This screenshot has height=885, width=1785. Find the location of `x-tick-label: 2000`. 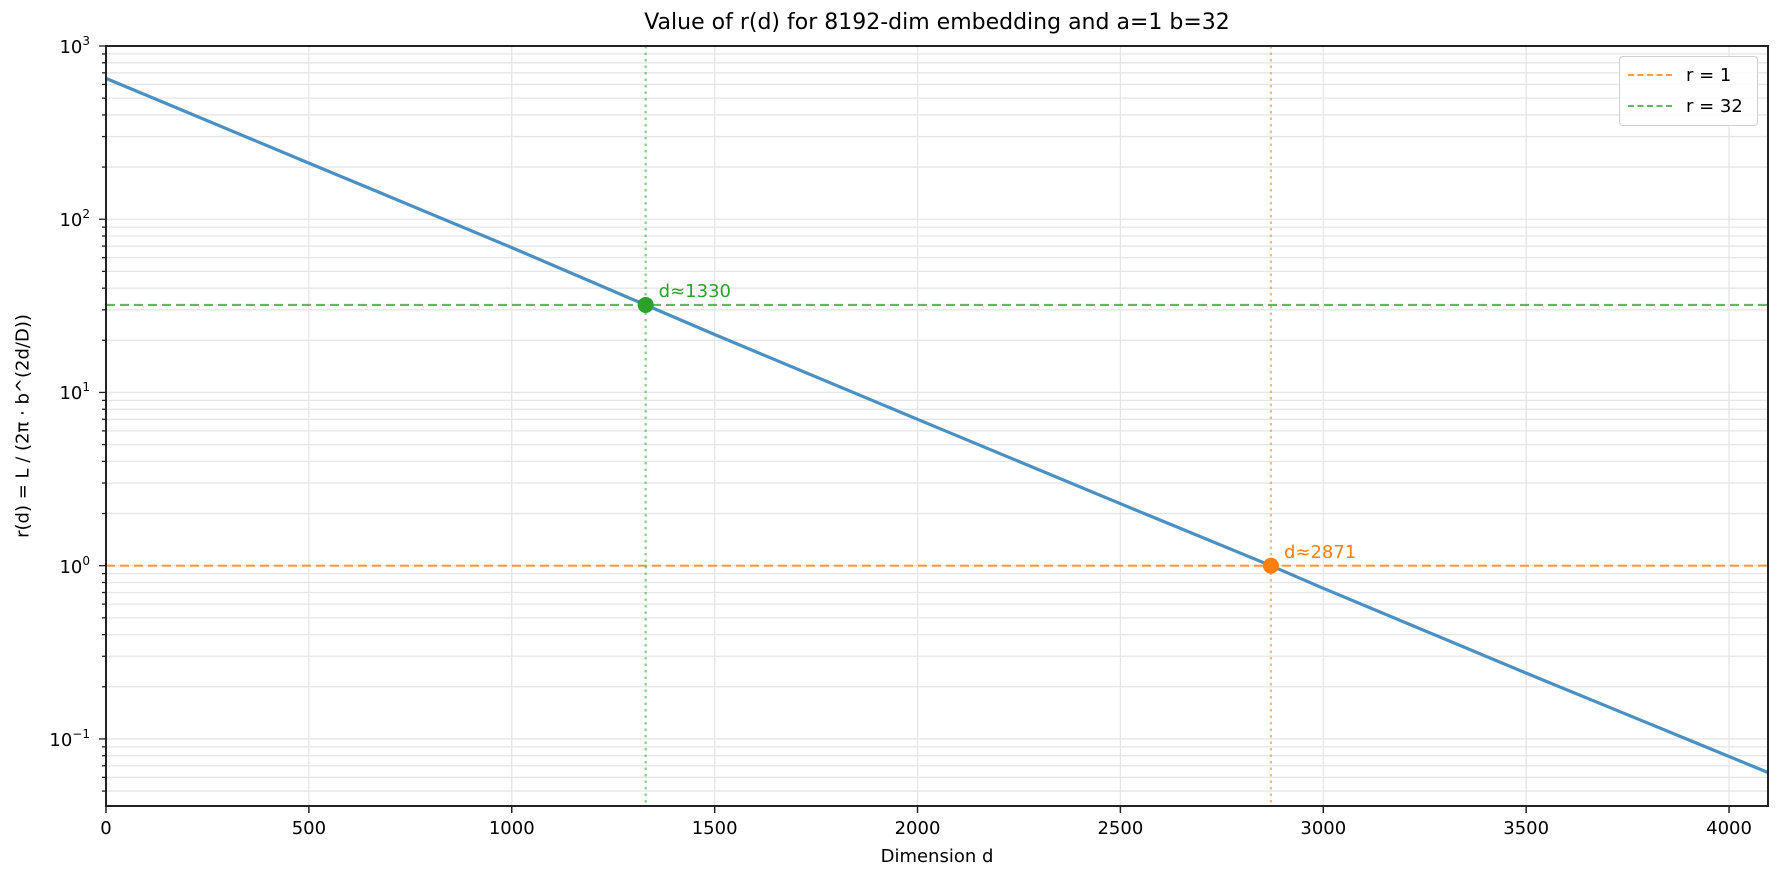

x-tick-label: 2000 is located at coordinates (917, 828).